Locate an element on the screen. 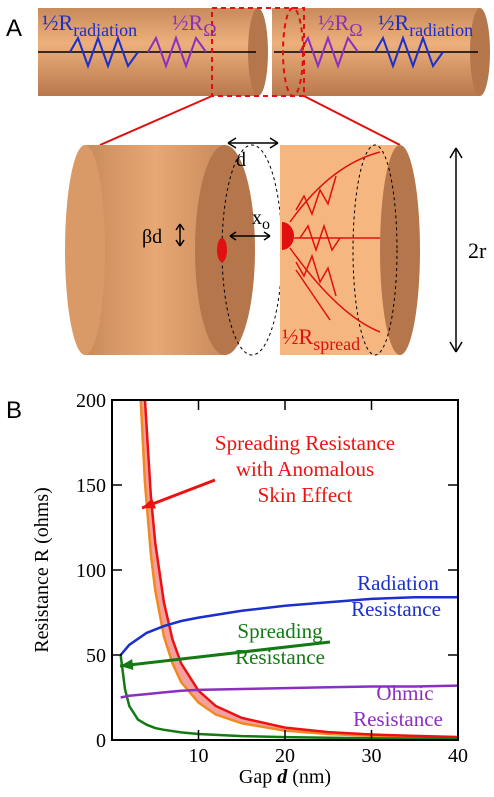 This screenshot has width=494, height=797. label: x is located at coordinates (257, 218).